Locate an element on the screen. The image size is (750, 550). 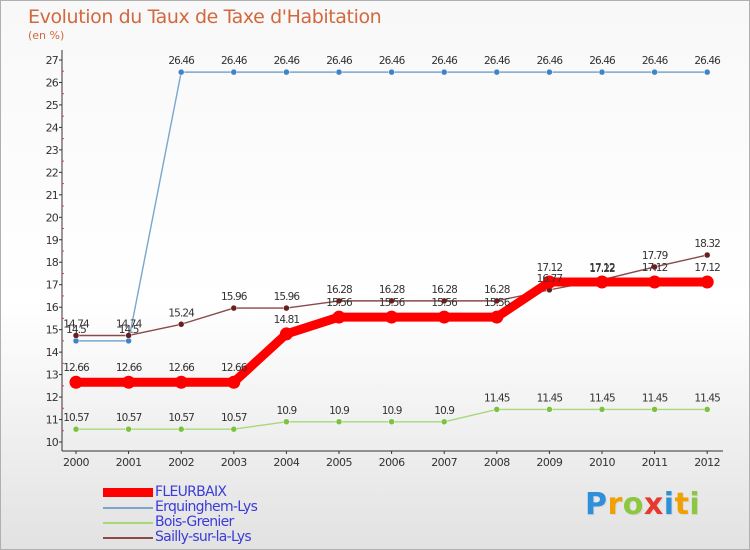
proxiti-logo: Proxiti is located at coordinates (642, 504).